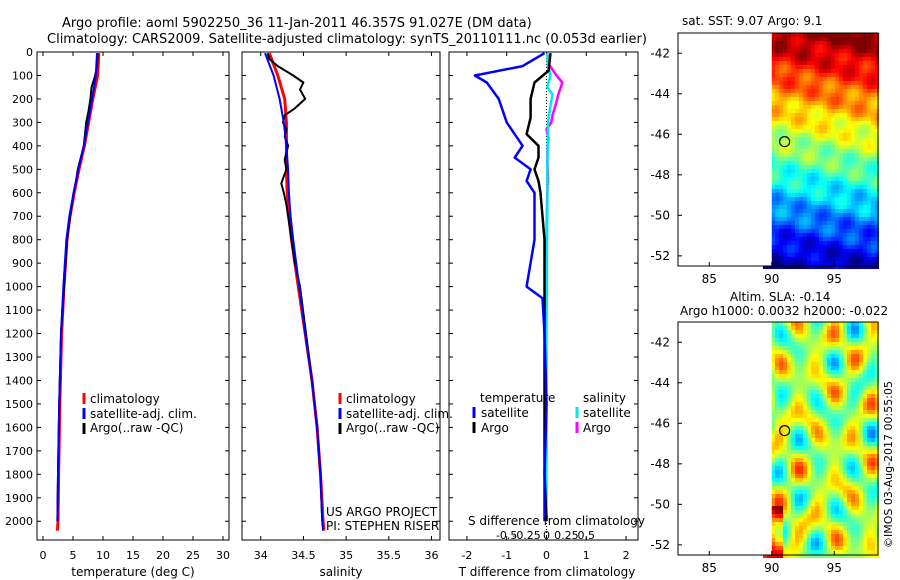  Describe the element at coordinates (22, 216) in the screenshot. I see `y-tick-label: 700` at that location.